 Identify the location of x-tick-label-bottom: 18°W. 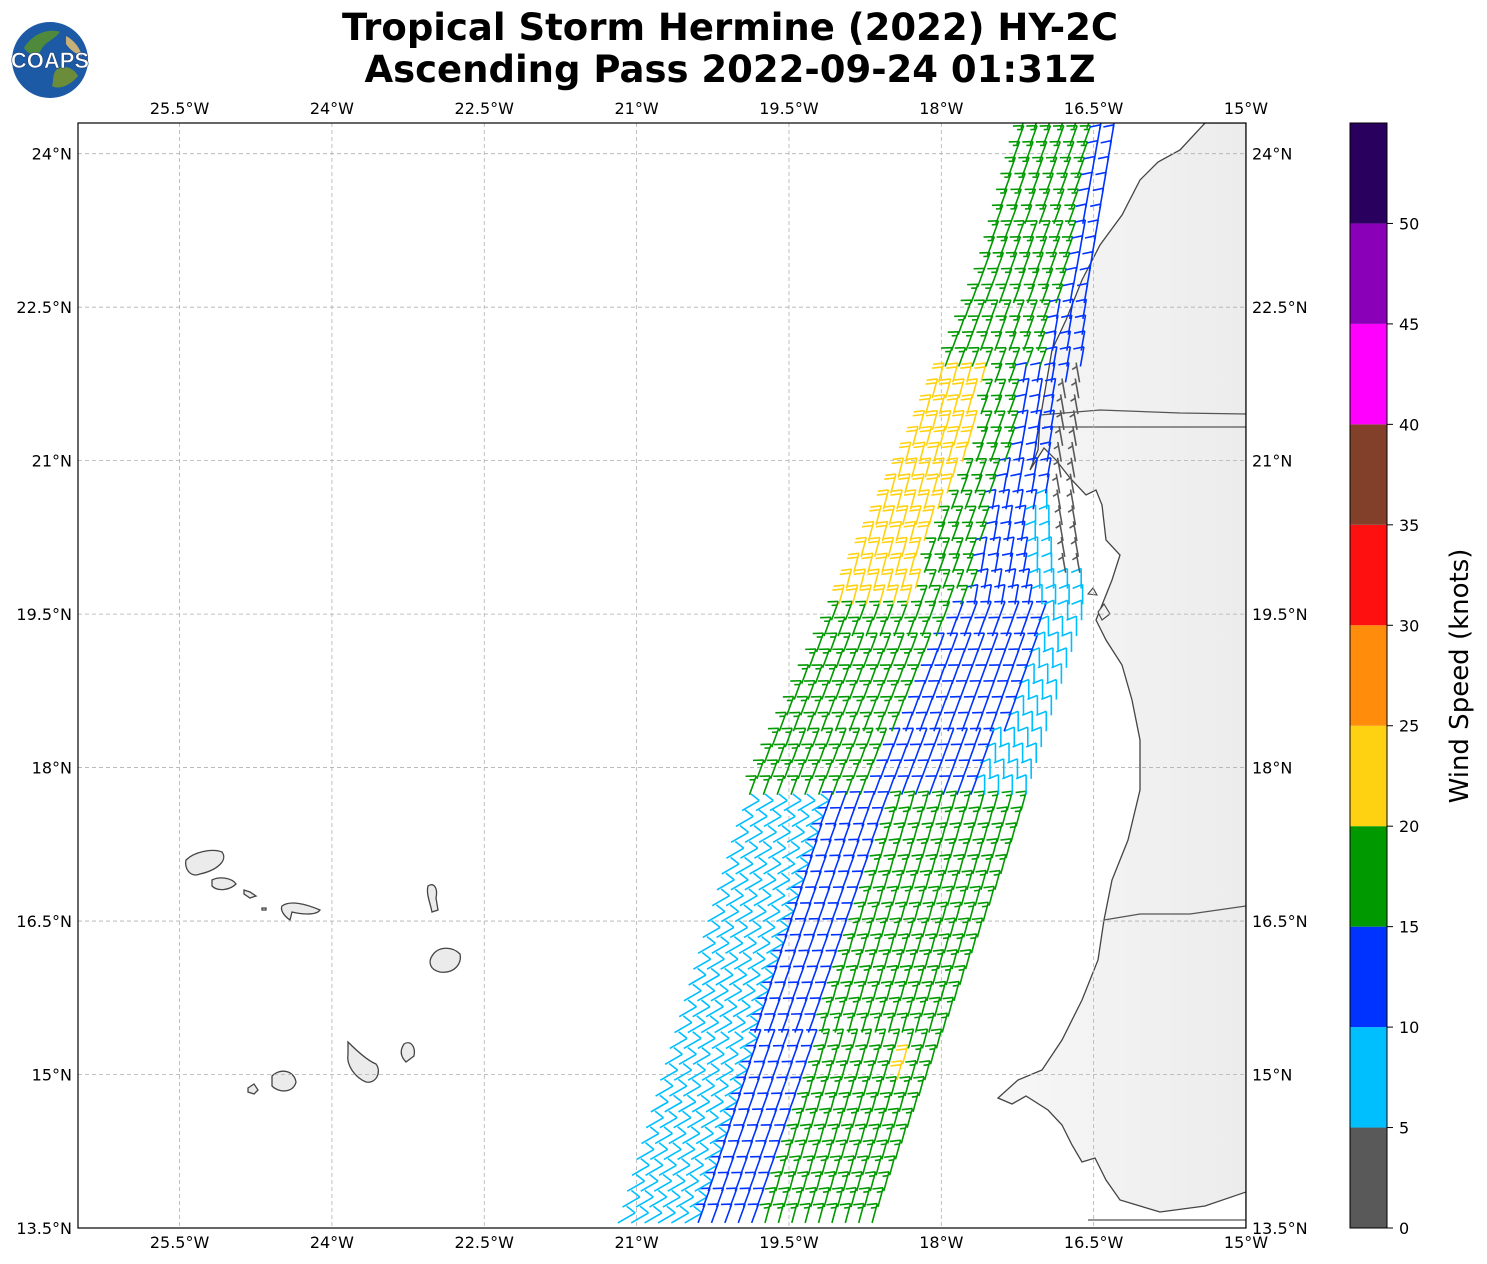
(941, 1242).